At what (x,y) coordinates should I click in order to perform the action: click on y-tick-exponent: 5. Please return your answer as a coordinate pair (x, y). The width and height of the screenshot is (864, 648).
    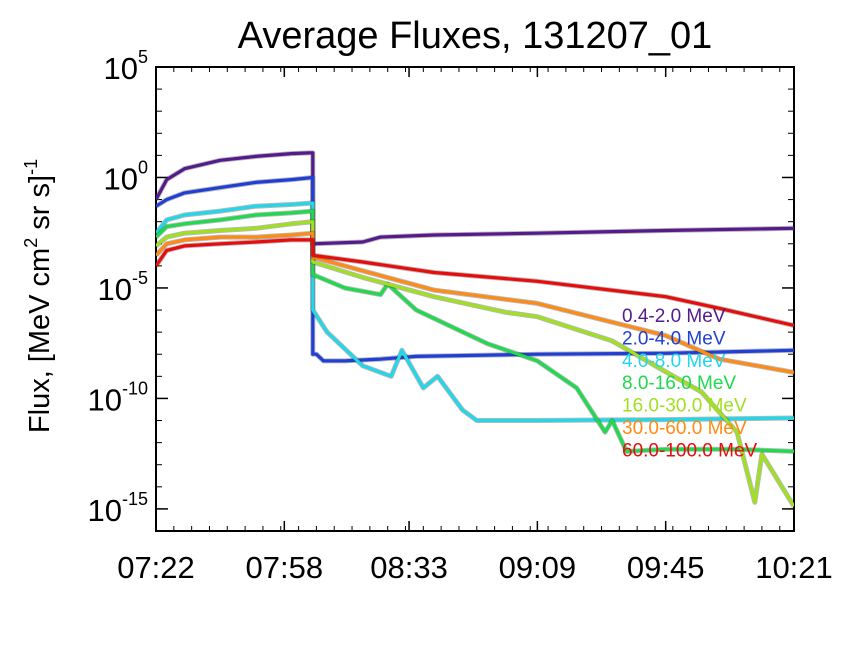
    Looking at the image, I should click on (143, 57).